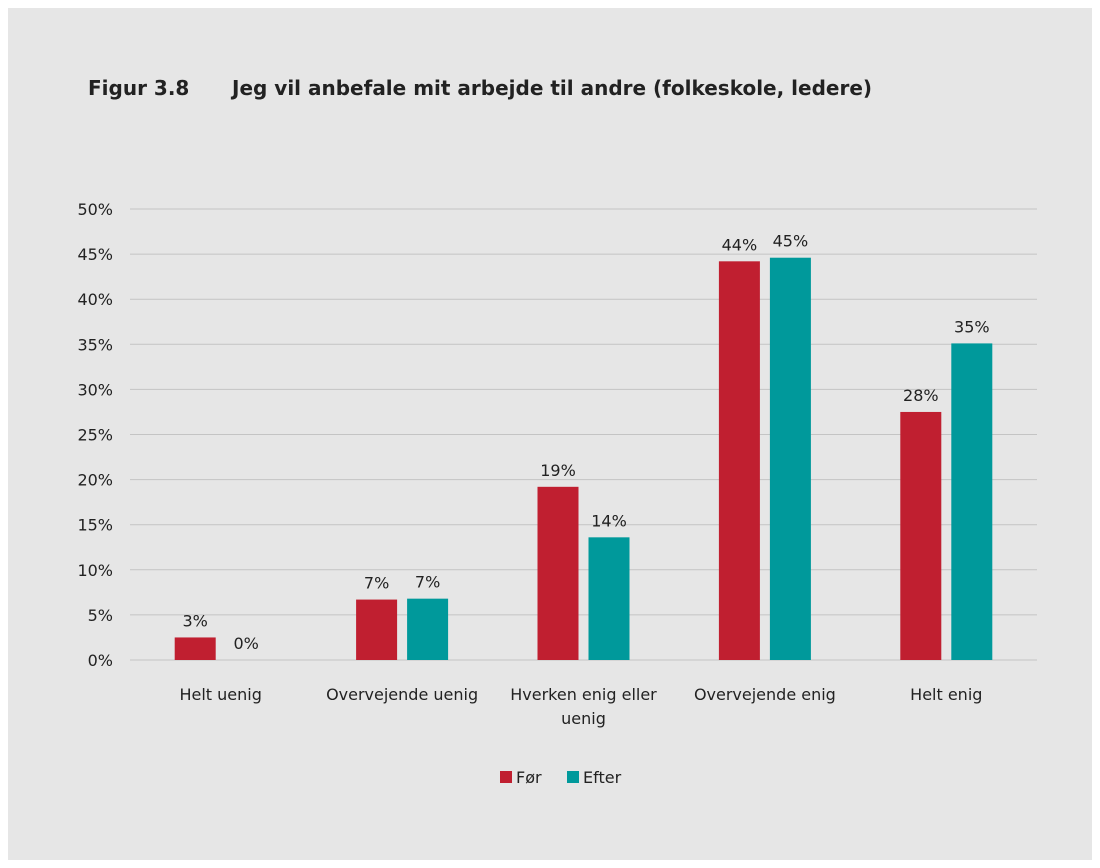 The image size is (1100, 868). What do you see at coordinates (765, 694) in the screenshot?
I see `category-label-overvejende-enig: Overvejende enig` at bounding box center [765, 694].